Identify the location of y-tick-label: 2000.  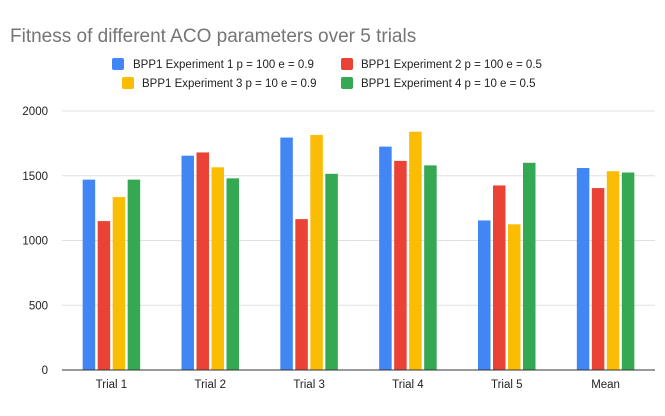
(35, 112).